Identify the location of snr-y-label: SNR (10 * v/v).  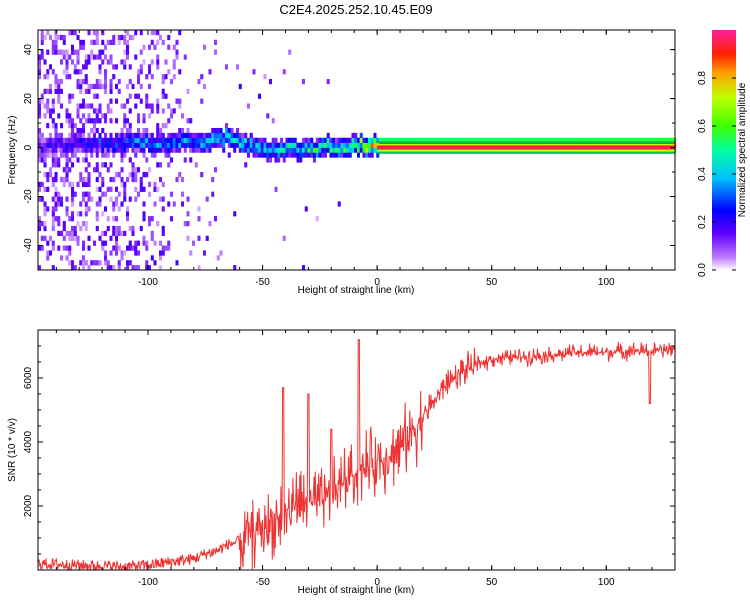
(12, 450).